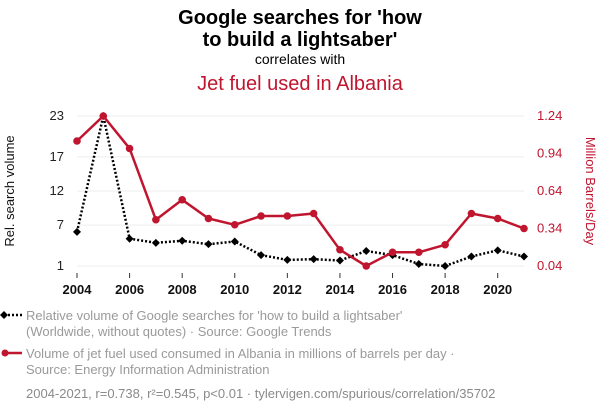 The image size is (600, 414). I want to click on y2-tick-label: 0.04, so click(549, 265).